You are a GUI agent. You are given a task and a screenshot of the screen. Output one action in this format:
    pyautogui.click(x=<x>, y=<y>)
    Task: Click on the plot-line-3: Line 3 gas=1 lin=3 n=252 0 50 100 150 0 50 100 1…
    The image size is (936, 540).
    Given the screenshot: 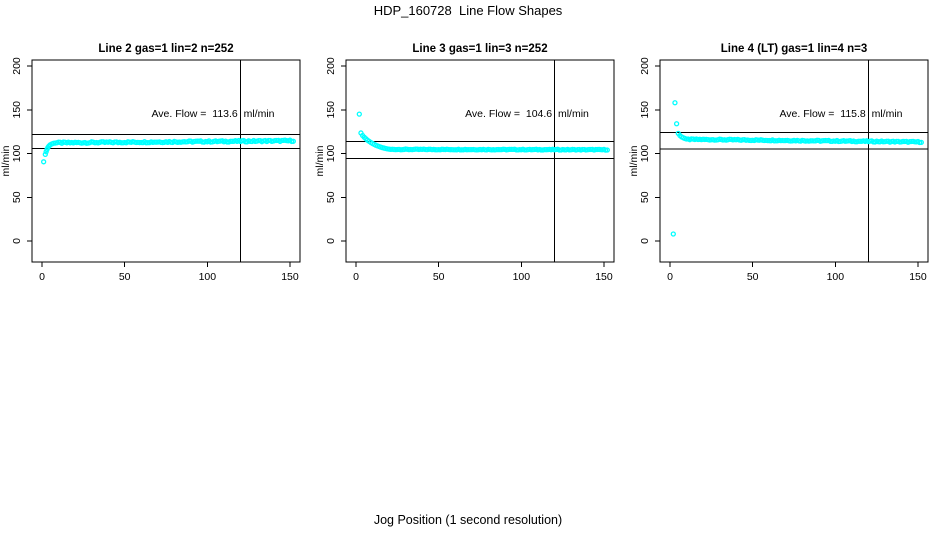 What is the action you would take?
    pyautogui.click(x=464, y=163)
    